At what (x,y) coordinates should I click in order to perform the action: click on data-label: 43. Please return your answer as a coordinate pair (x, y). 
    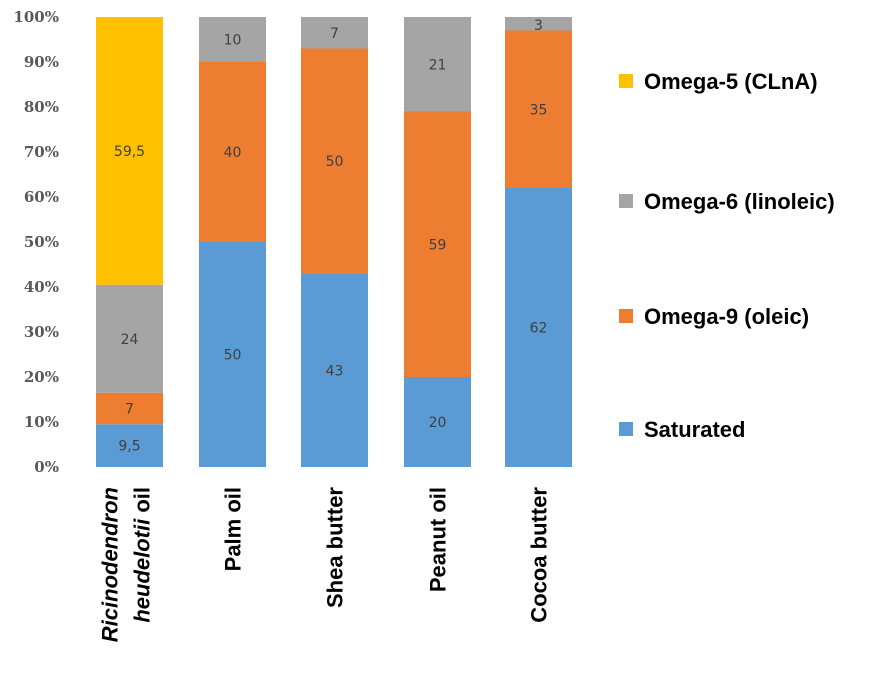
    Looking at the image, I should click on (335, 371).